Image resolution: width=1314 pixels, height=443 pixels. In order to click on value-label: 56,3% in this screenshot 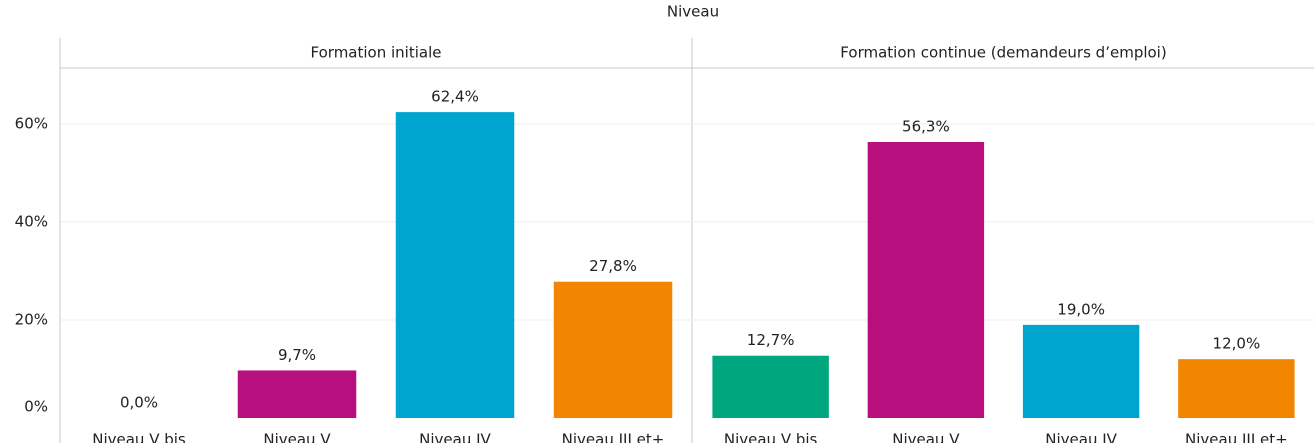, I will do `click(926, 127)`.